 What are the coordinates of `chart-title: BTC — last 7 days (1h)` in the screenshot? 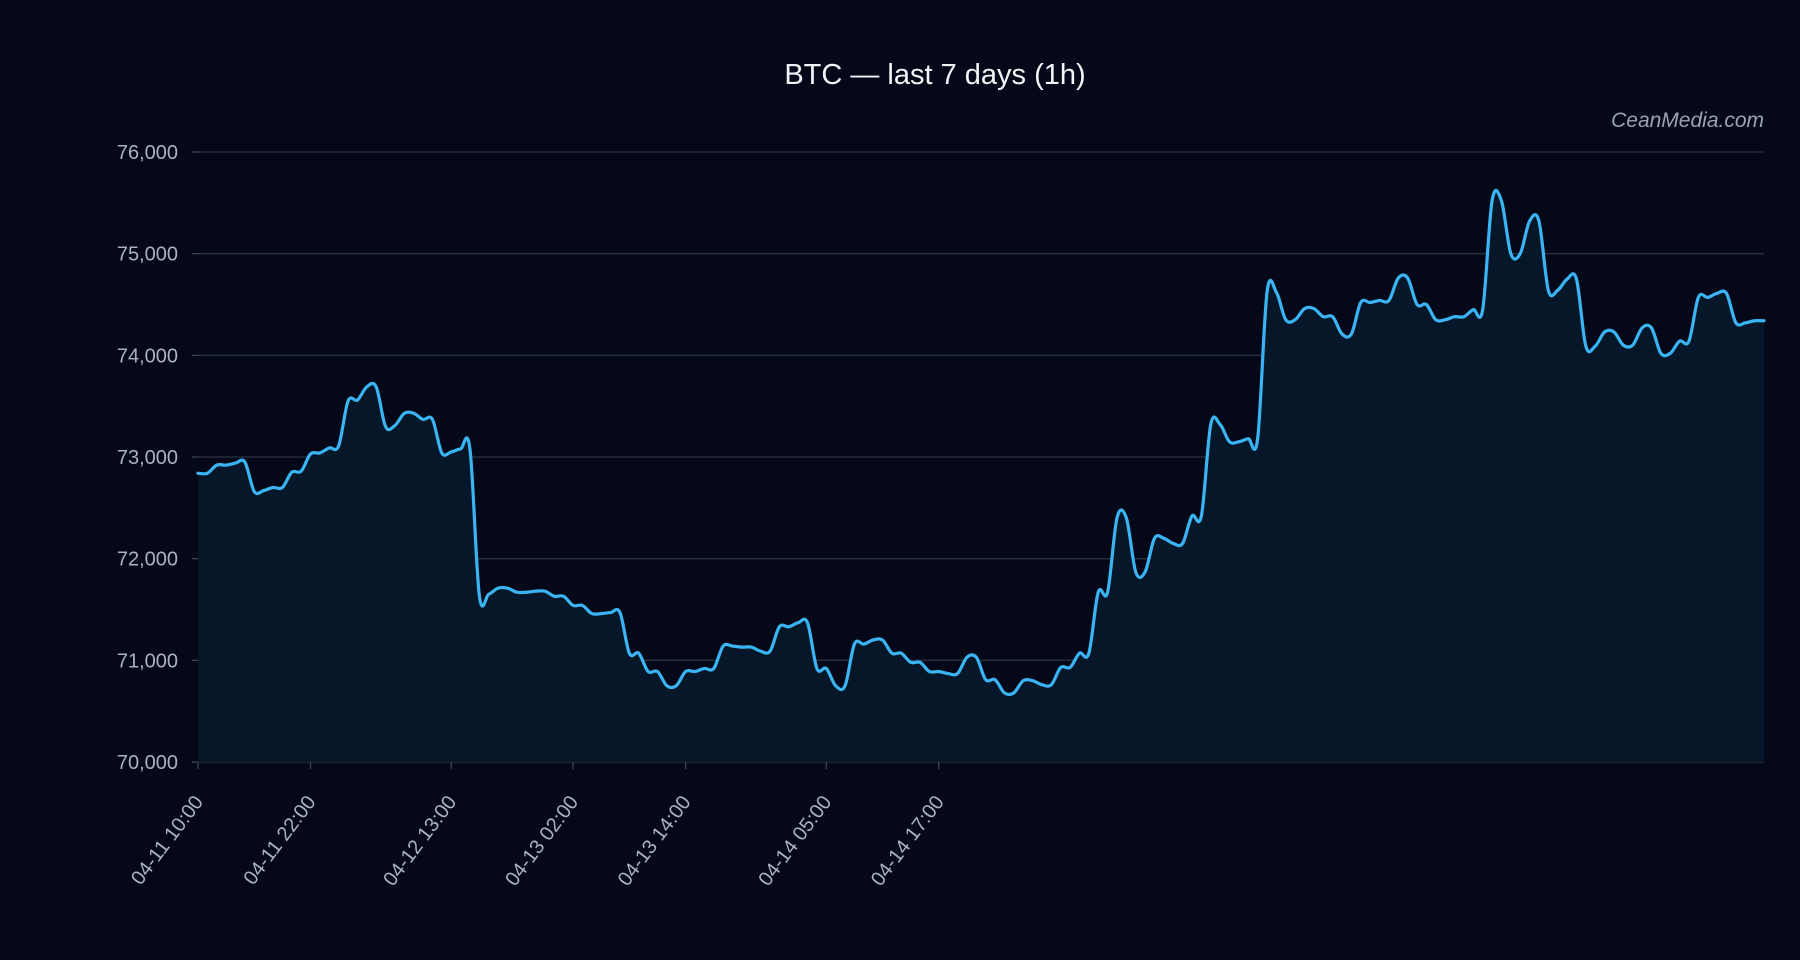 It's located at (934, 75).